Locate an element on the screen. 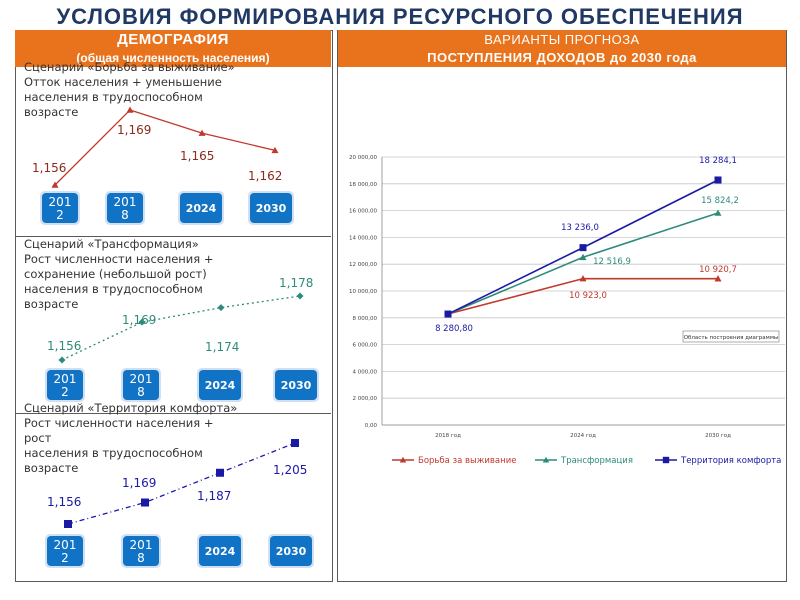 The width and height of the screenshot is (800, 600). scenario-3-year-box: 2030 is located at coordinates (291, 551).